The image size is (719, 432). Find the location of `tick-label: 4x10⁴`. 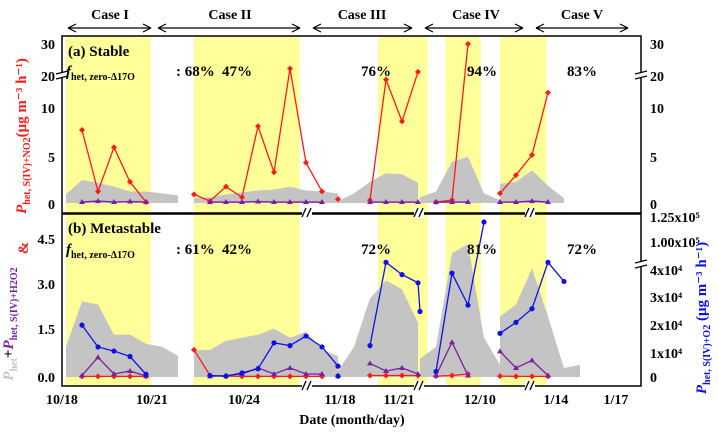

tick-label: 4x10⁴ is located at coordinates (666, 271).